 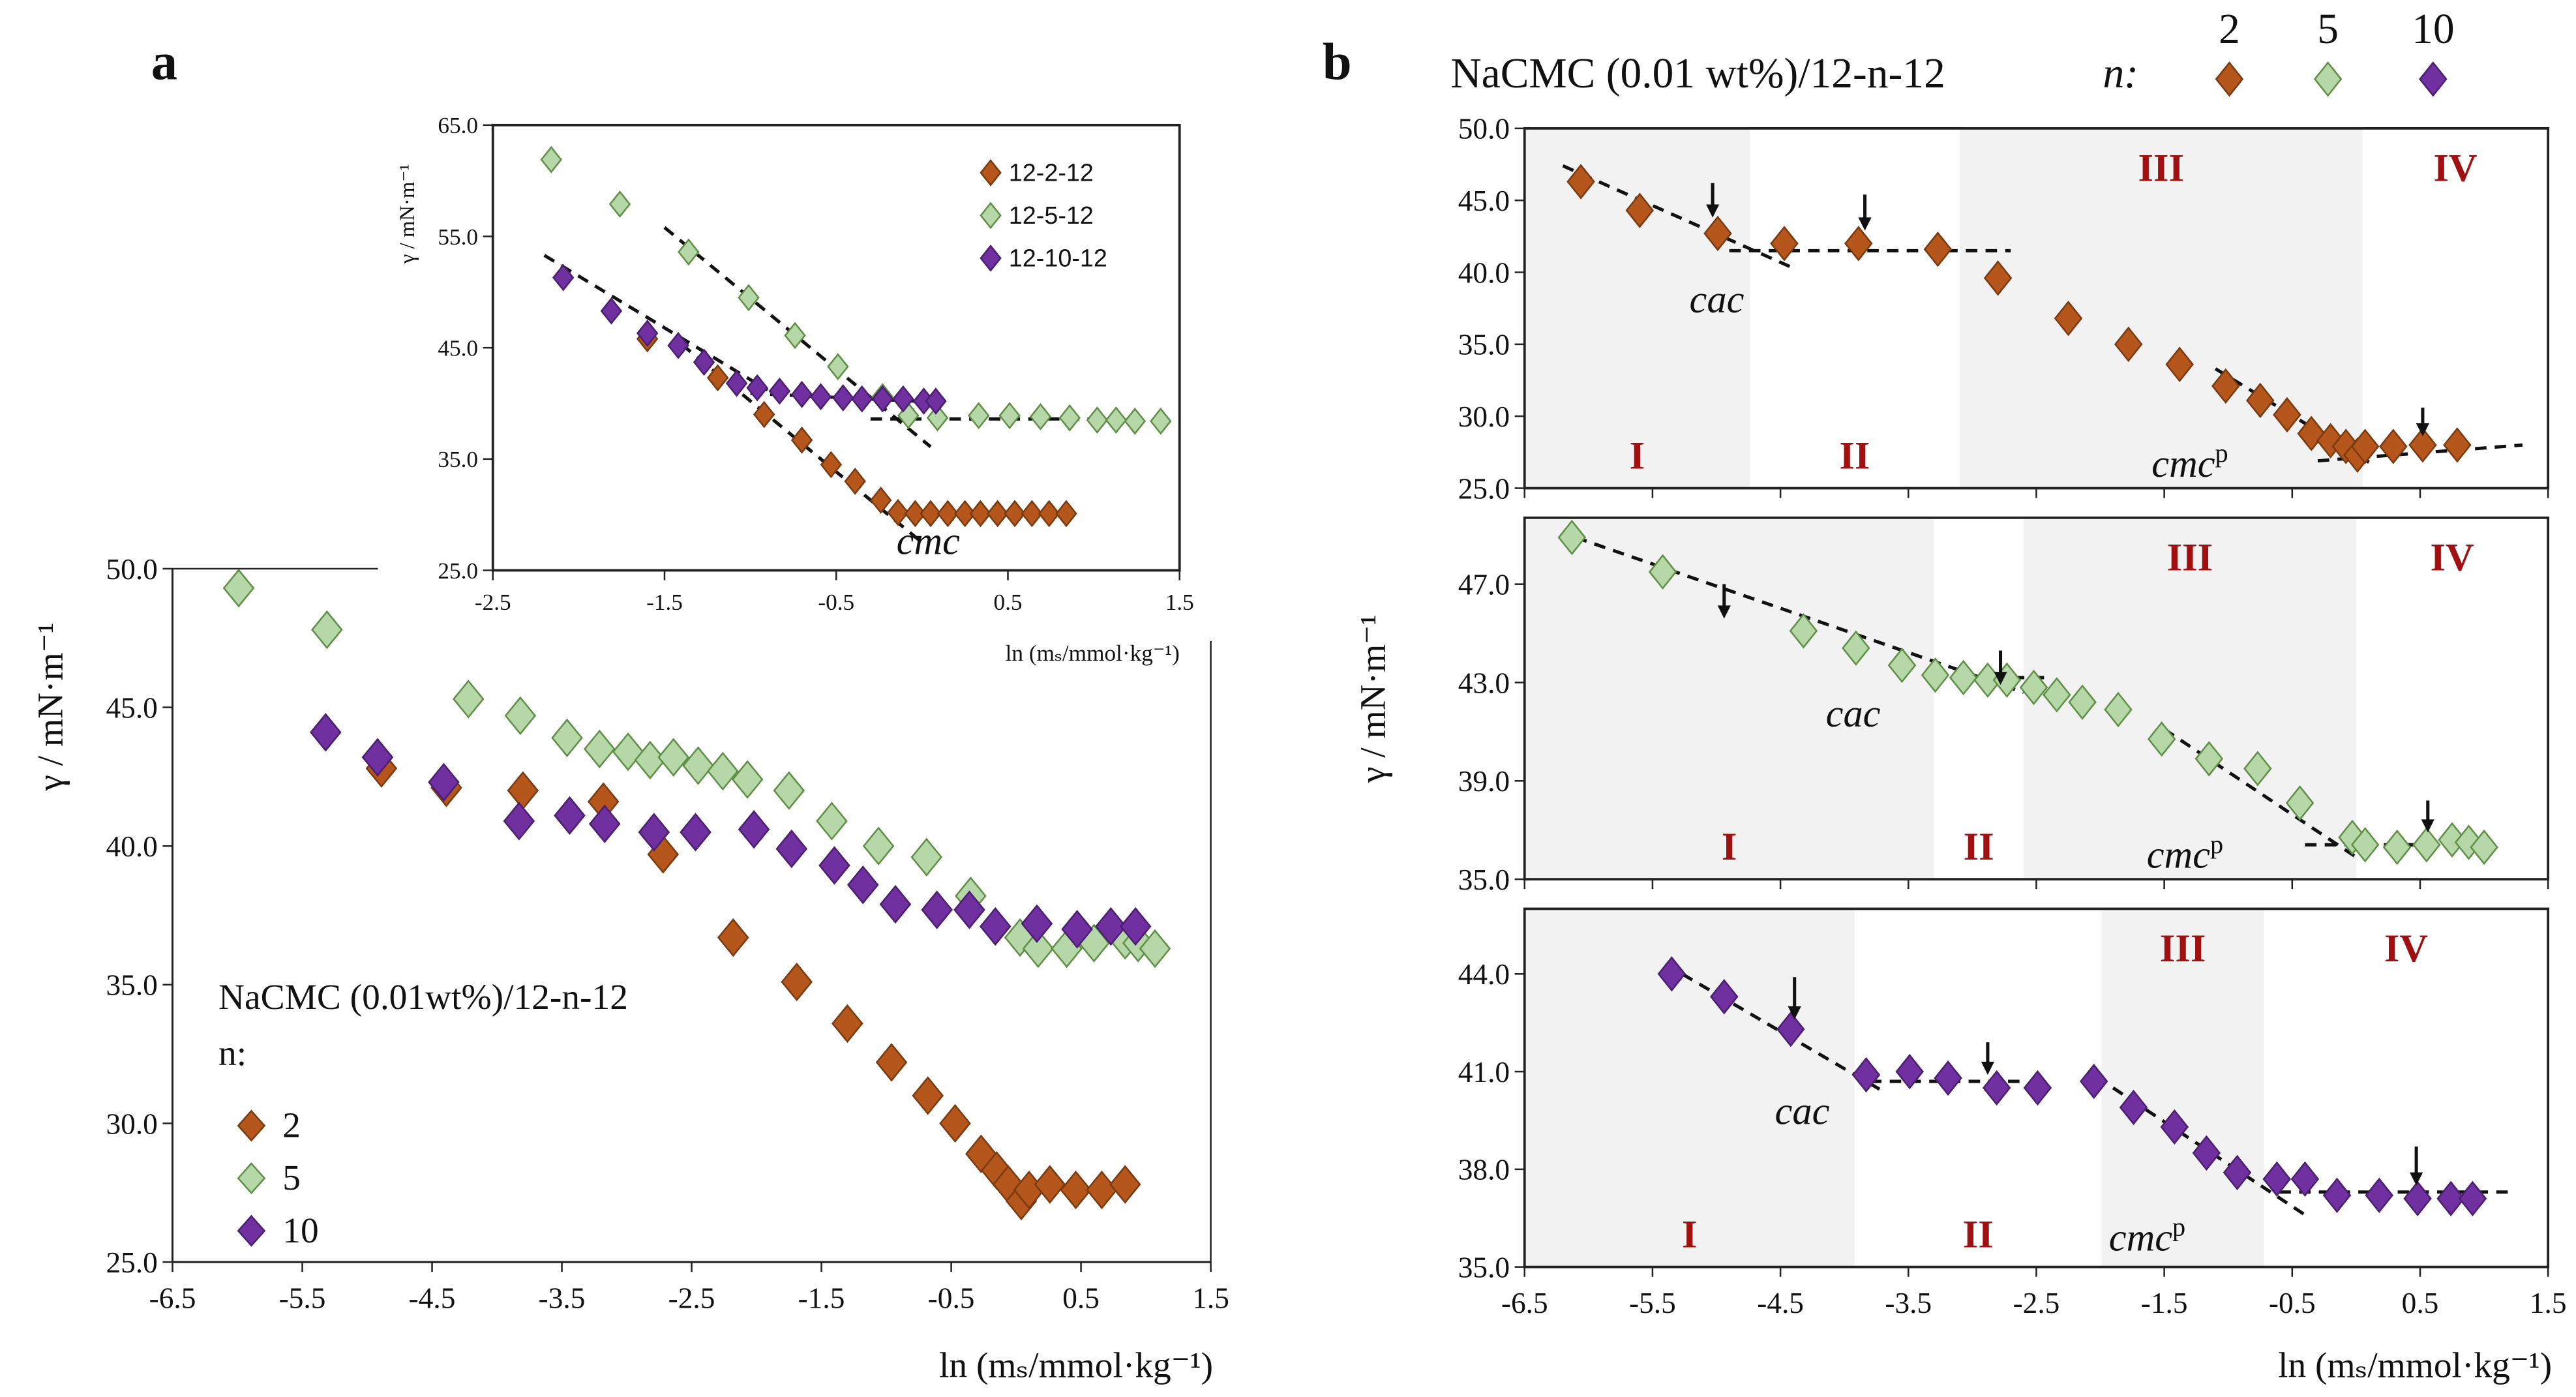 I want to click on legend-inset: 12-2-12 12-5-12 12-10-12, so click(x=1059, y=214).